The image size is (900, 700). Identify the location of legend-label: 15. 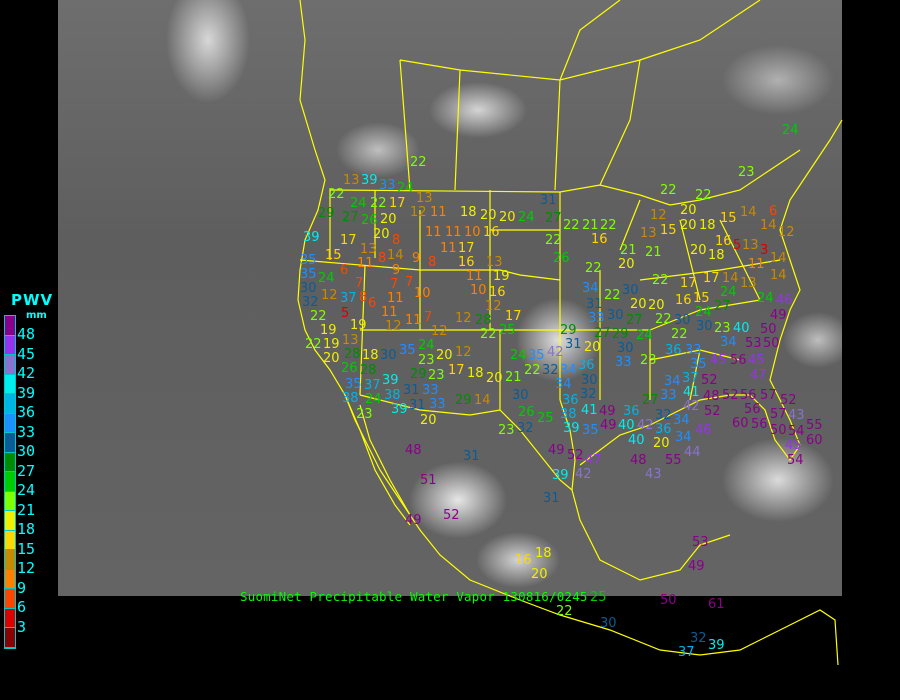
(26, 548).